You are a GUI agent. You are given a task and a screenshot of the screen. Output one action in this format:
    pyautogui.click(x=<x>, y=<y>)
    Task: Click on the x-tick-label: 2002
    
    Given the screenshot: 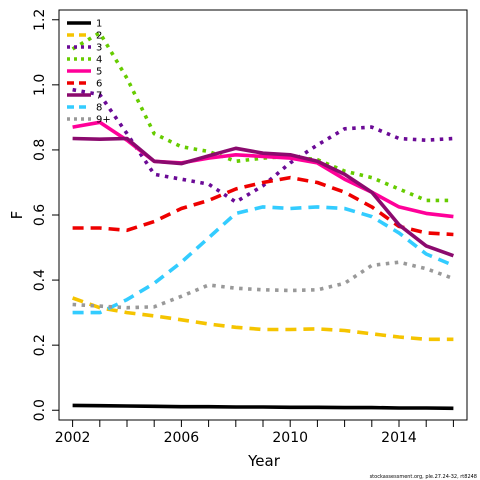 What is the action you would take?
    pyautogui.click(x=73, y=438)
    